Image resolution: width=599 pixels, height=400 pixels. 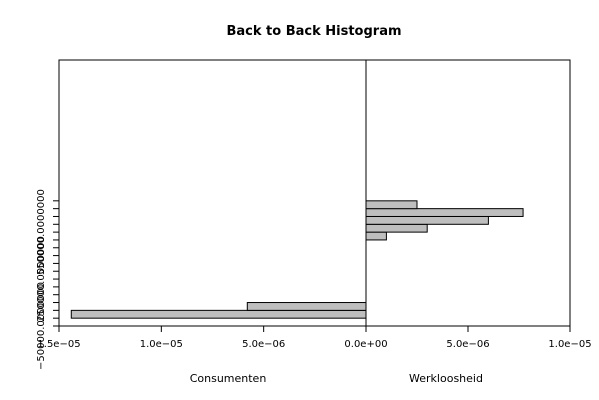 What do you see at coordinates (41, 326) in the screenshot?
I see `y-tick-label: −50000.0000000` at bounding box center [41, 326].